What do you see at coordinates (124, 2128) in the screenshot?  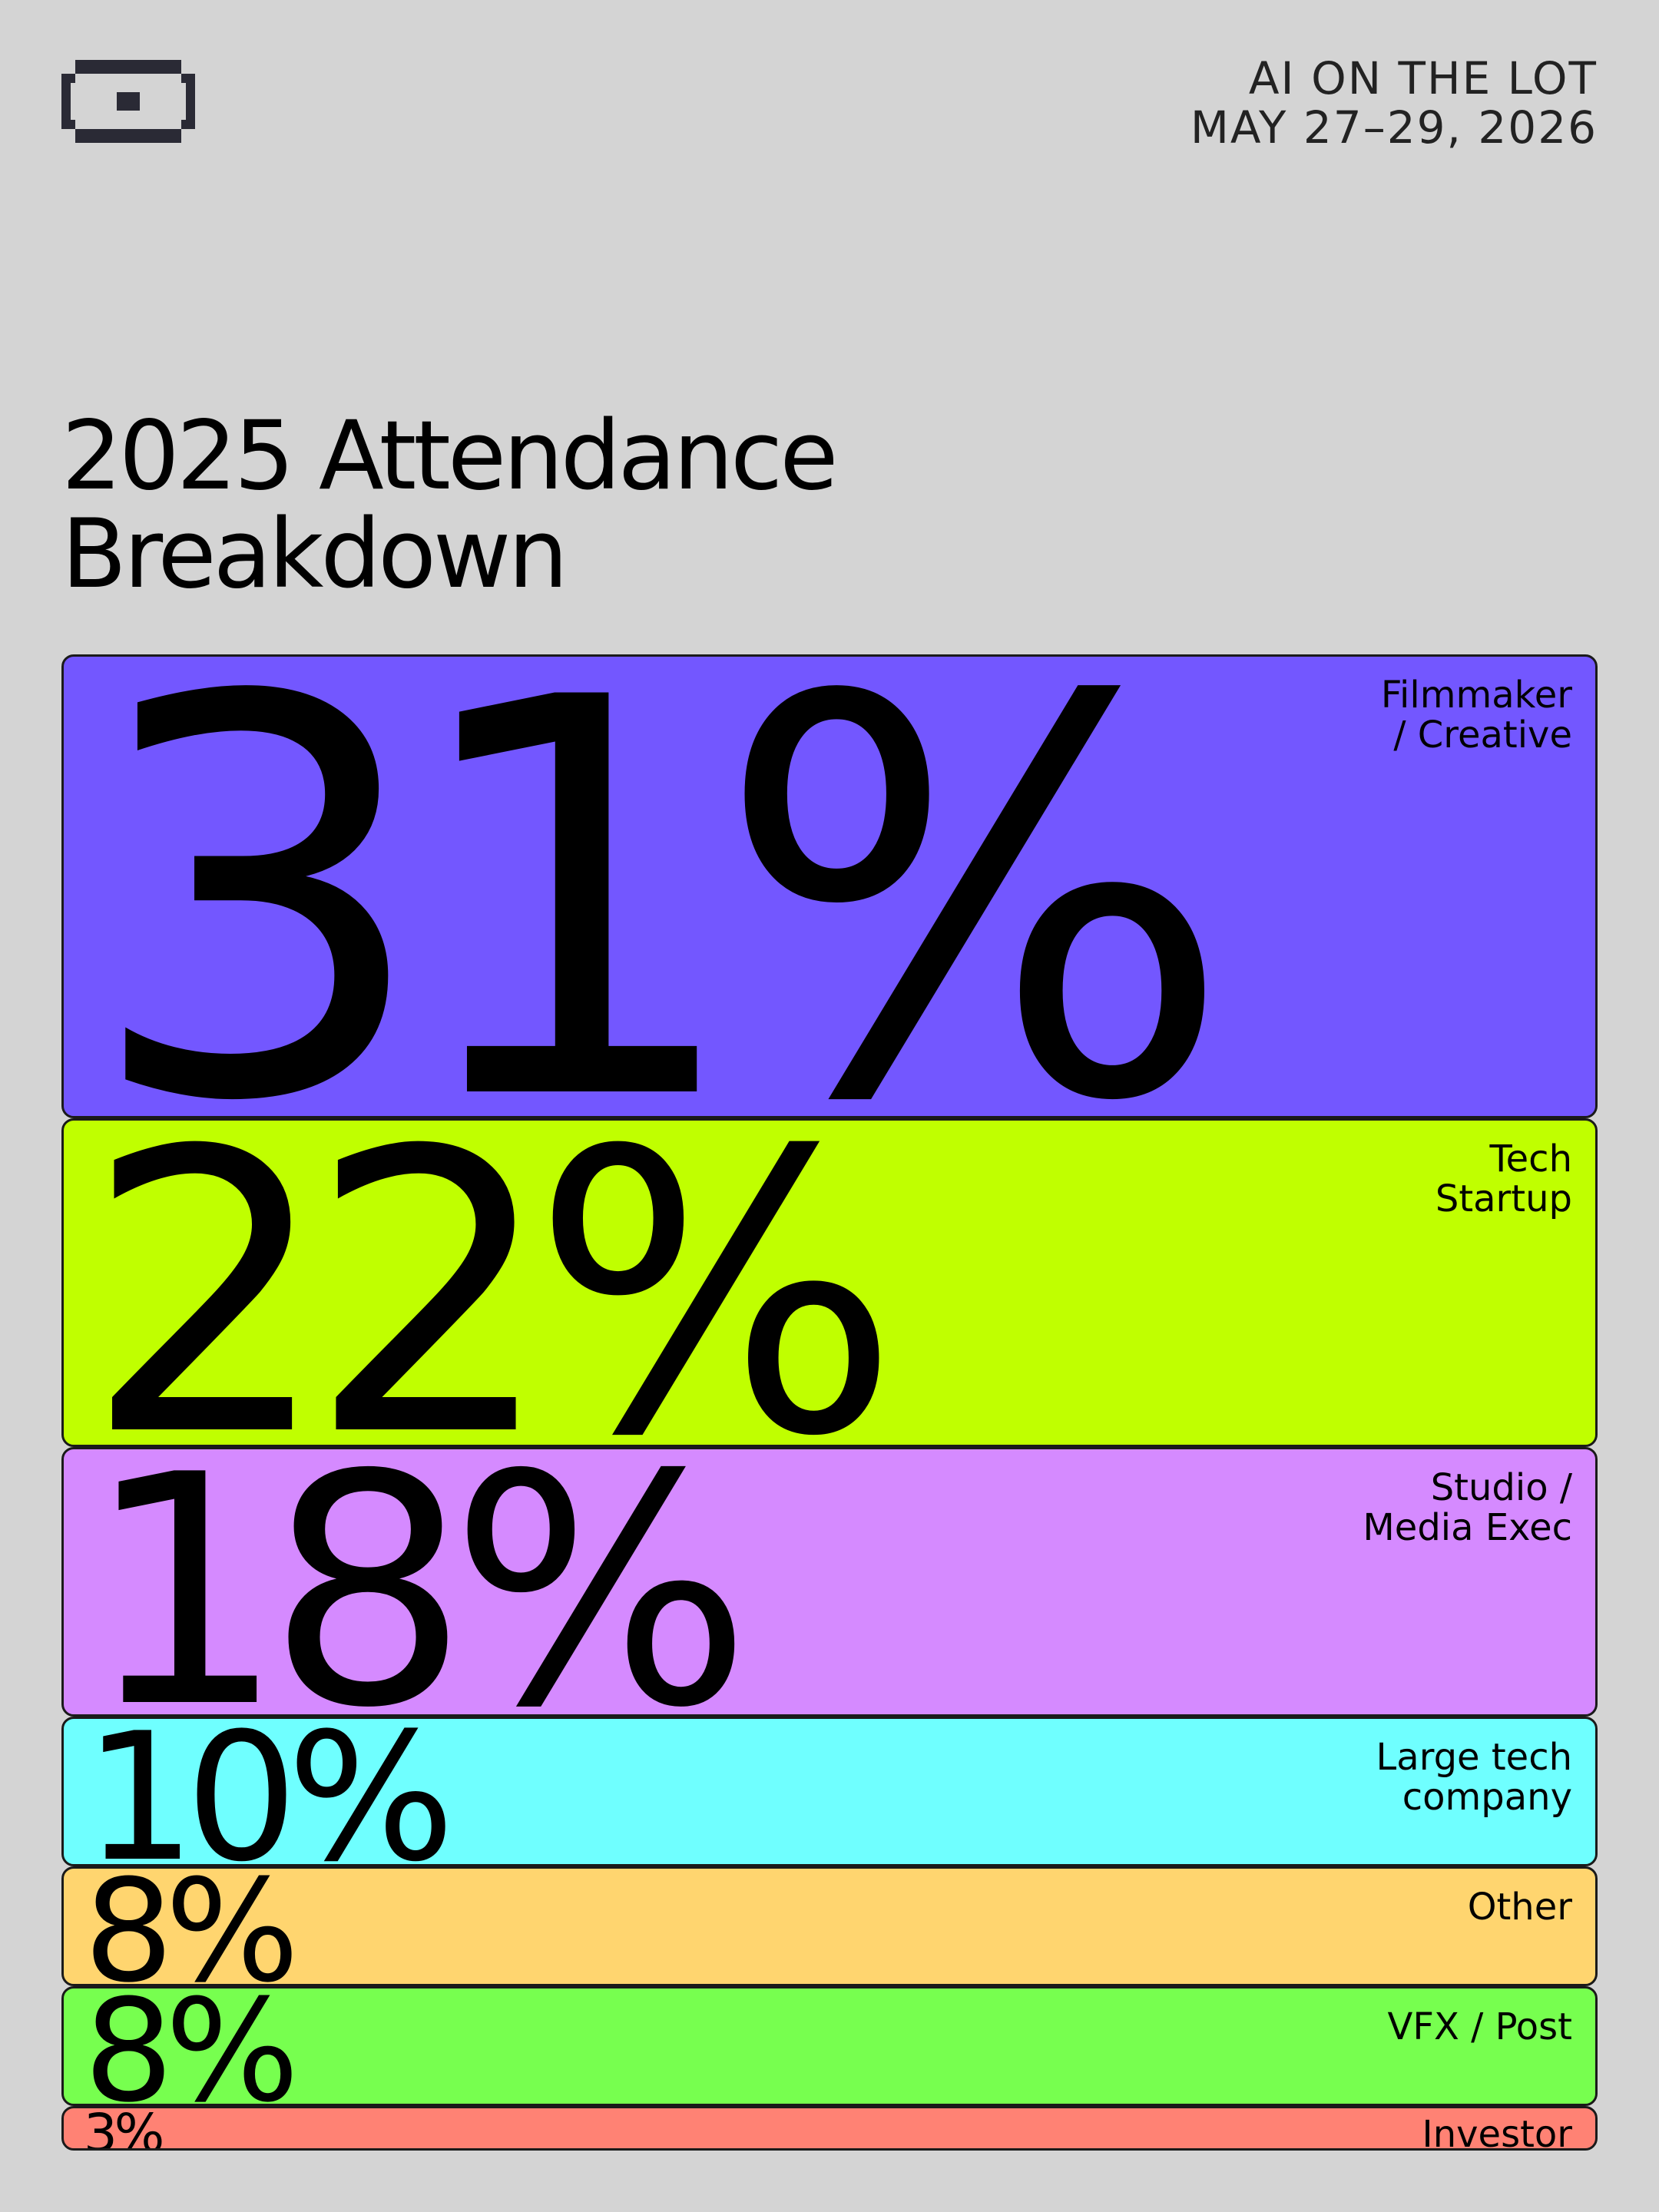 I see `value-label: 3%` at bounding box center [124, 2128].